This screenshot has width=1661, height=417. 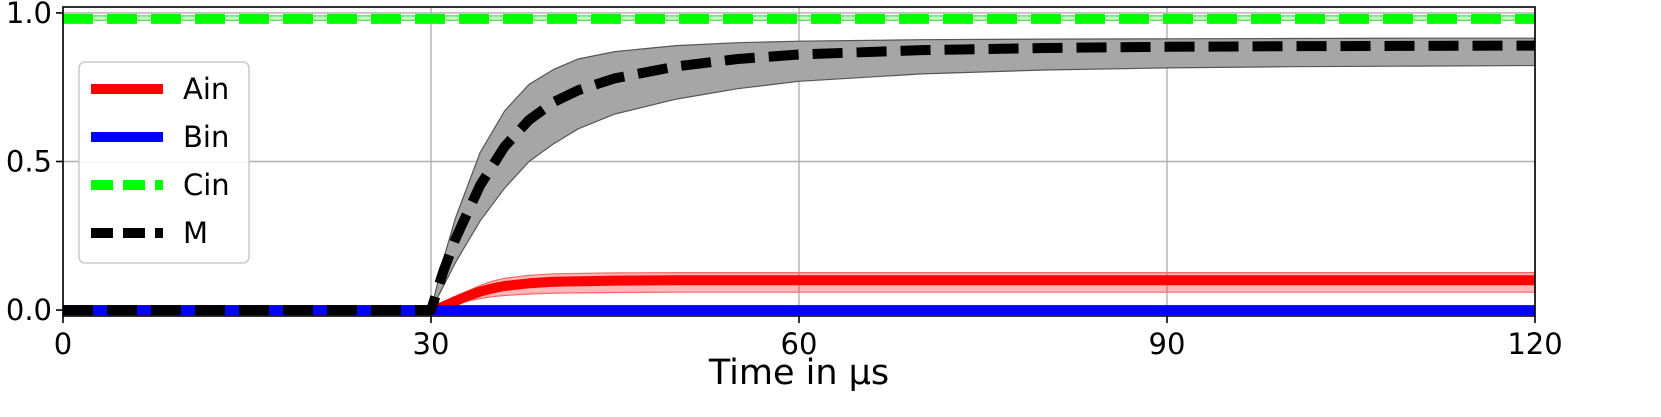 I want to click on legend-label-cin: Cin, so click(x=206, y=185).